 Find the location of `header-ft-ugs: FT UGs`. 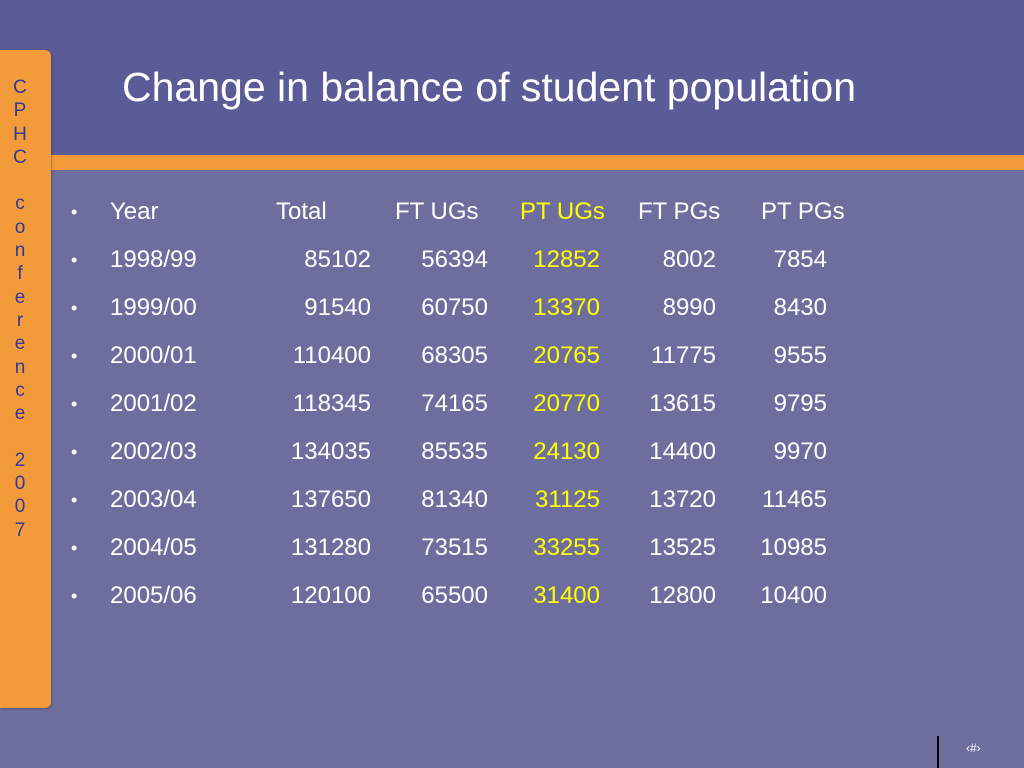

header-ft-ugs: FT UGs is located at coordinates (437, 211).